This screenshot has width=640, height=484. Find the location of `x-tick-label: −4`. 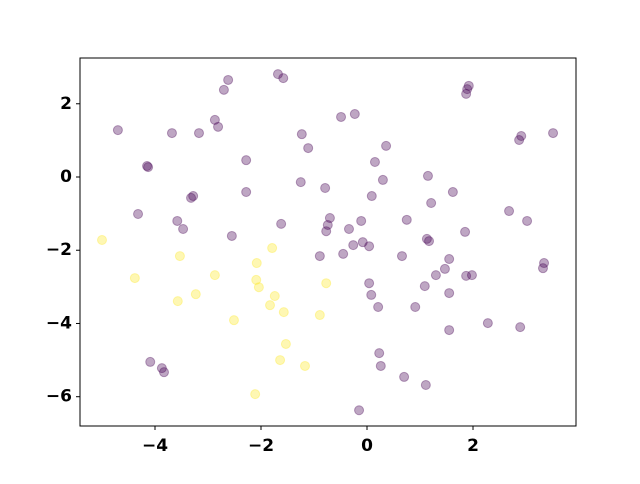

x-tick-label: −4 is located at coordinates (155, 446).